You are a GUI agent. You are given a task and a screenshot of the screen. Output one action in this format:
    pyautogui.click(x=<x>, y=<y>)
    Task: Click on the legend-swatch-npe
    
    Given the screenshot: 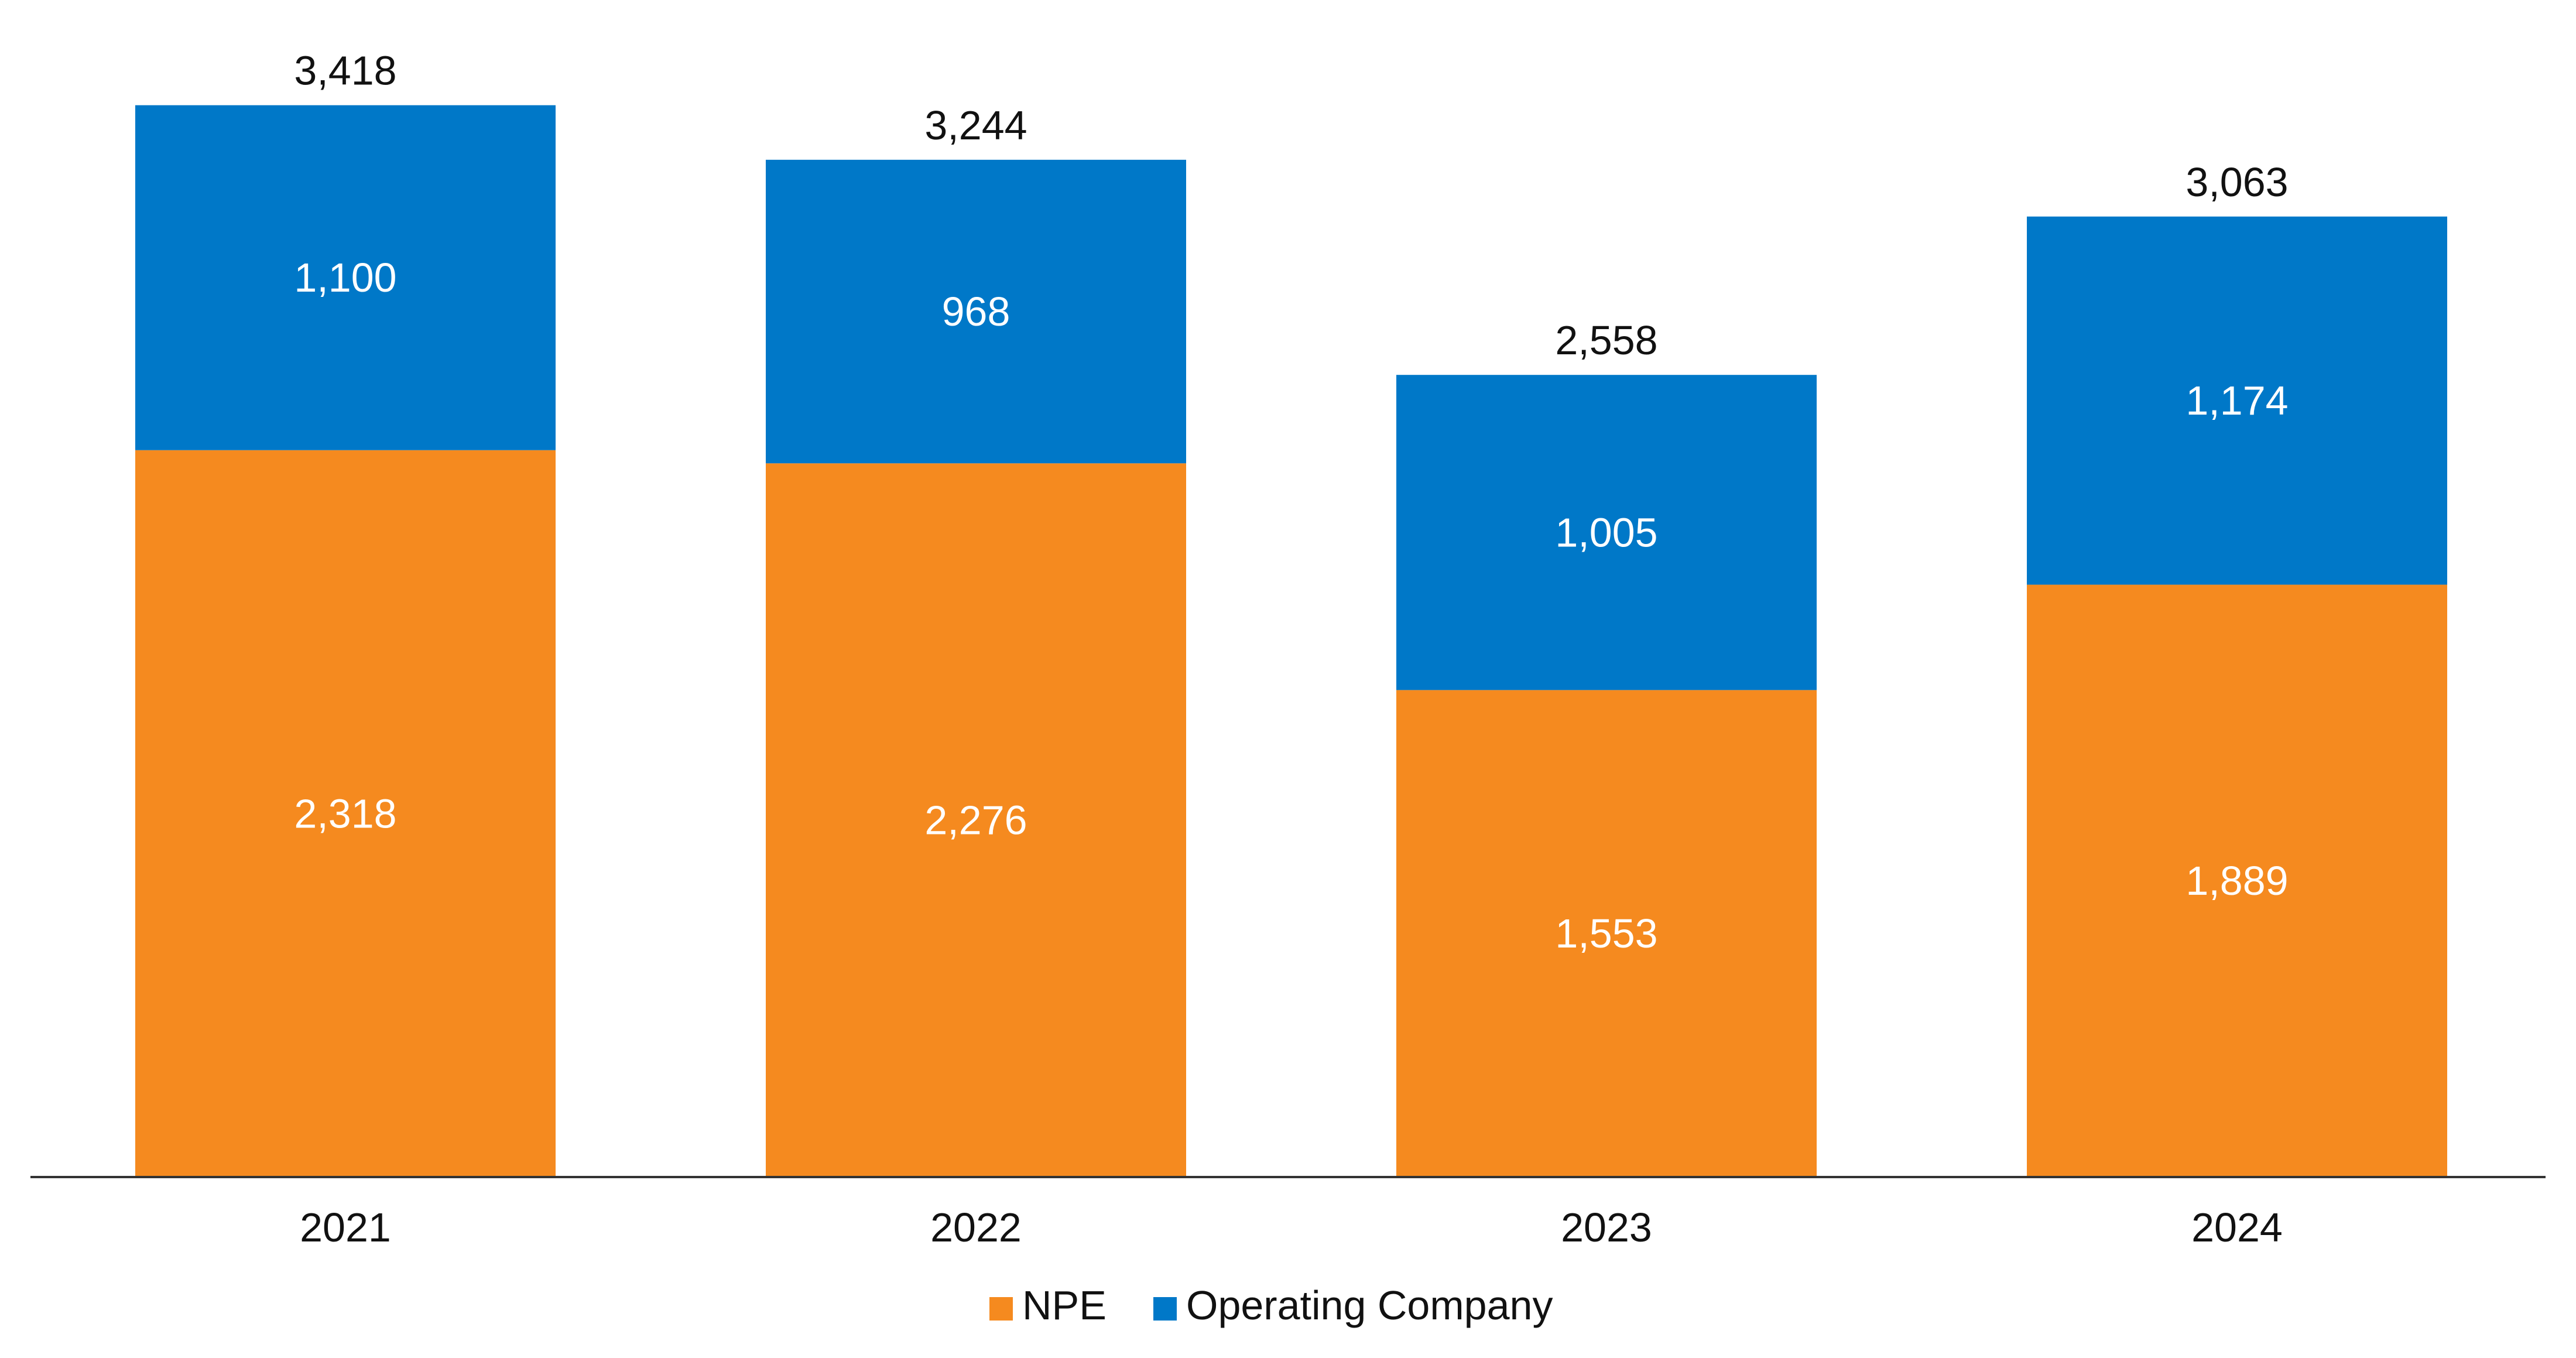 What is the action you would take?
    pyautogui.click(x=1001, y=1309)
    